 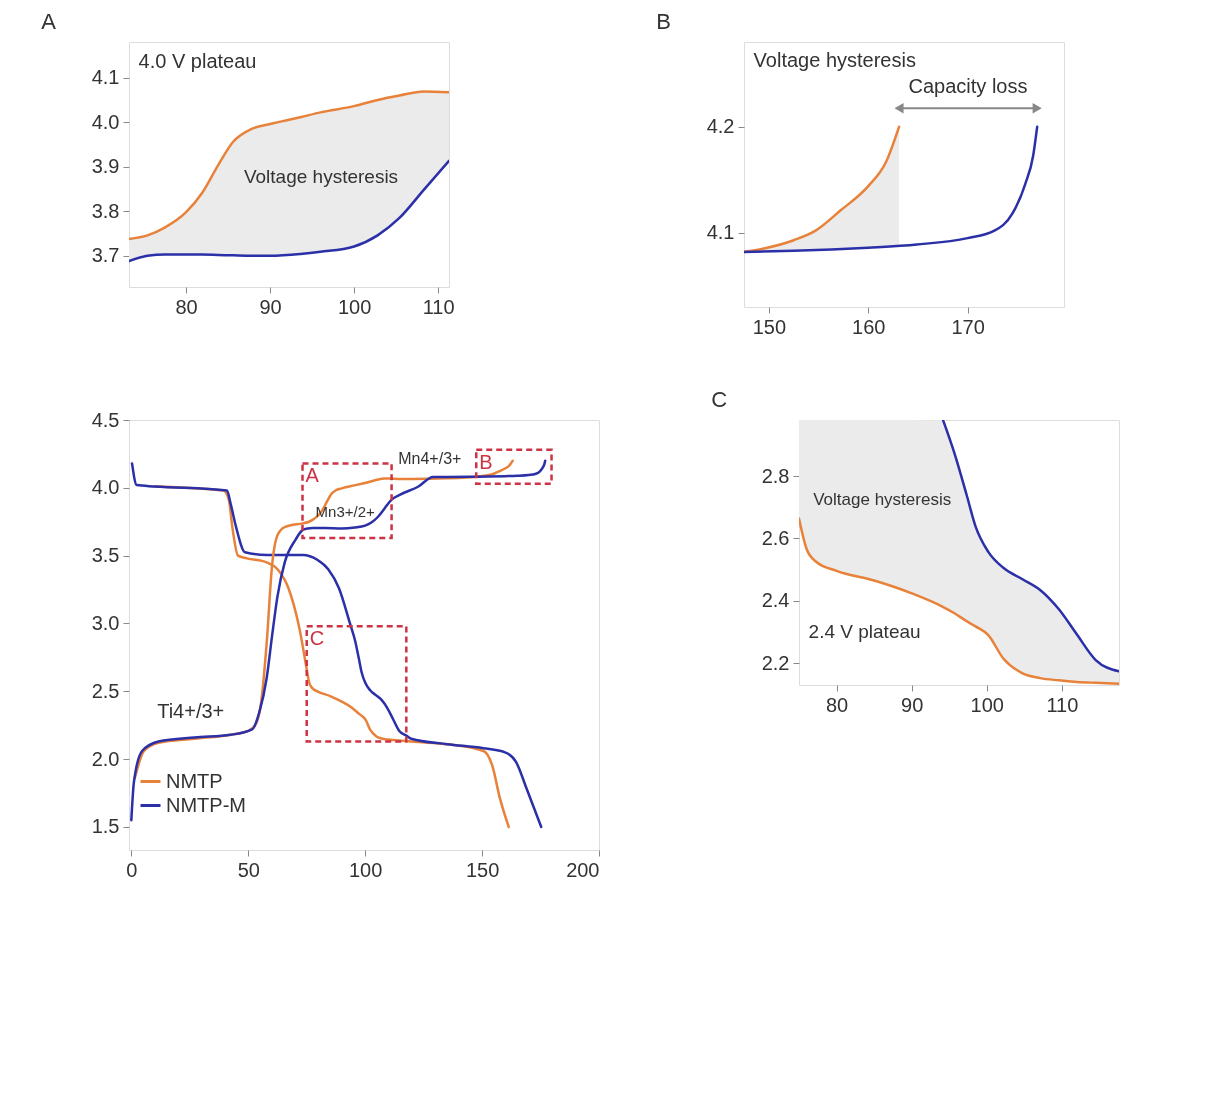 I want to click on annotation: Mn4+/3+, so click(x=430, y=458).